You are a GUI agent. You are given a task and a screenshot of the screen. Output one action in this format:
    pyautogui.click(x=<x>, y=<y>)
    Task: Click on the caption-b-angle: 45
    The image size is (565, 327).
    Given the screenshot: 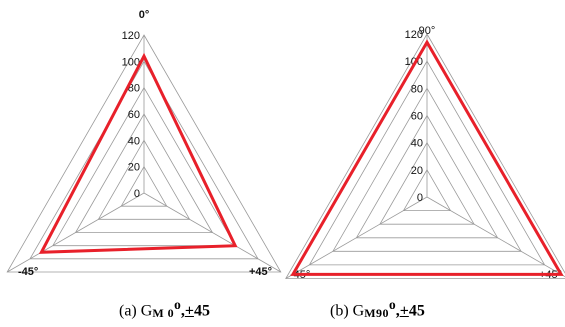 What is the action you would take?
    pyautogui.click(x=416, y=311)
    